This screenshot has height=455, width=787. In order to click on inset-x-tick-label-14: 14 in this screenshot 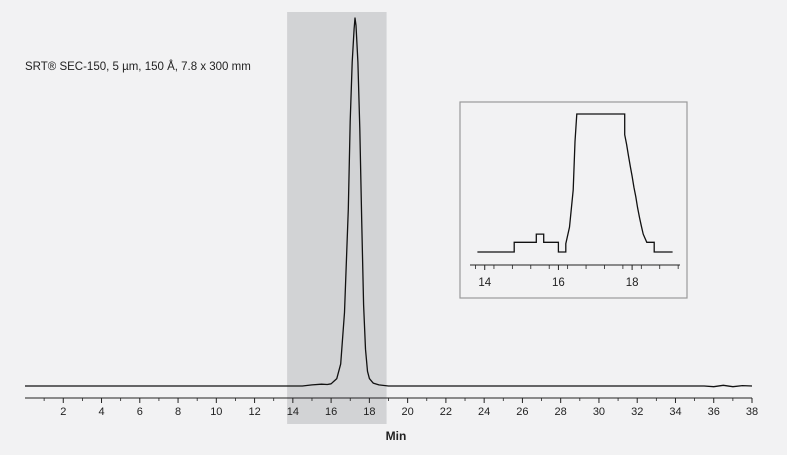, I will do `click(484, 283)`.